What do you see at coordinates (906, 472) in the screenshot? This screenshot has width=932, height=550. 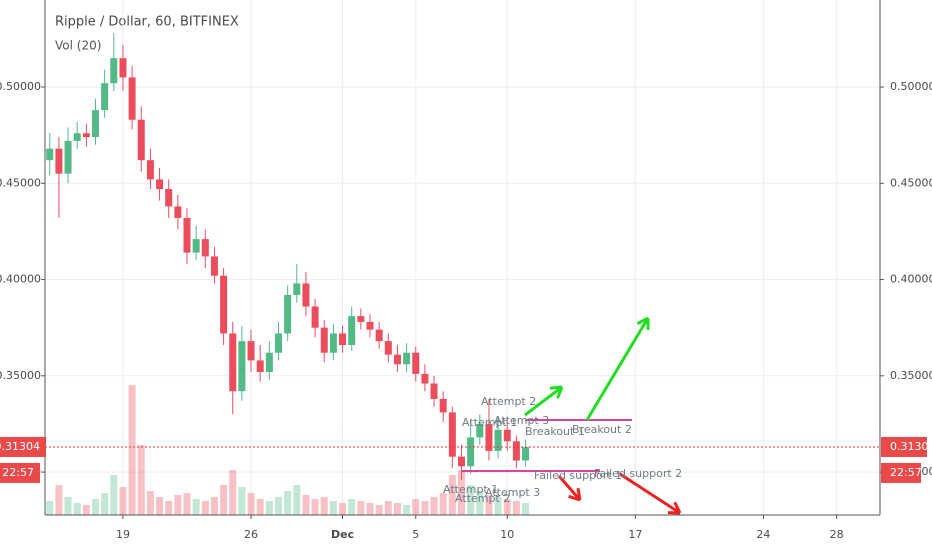 I see `countdown-label: 22:57` at bounding box center [906, 472].